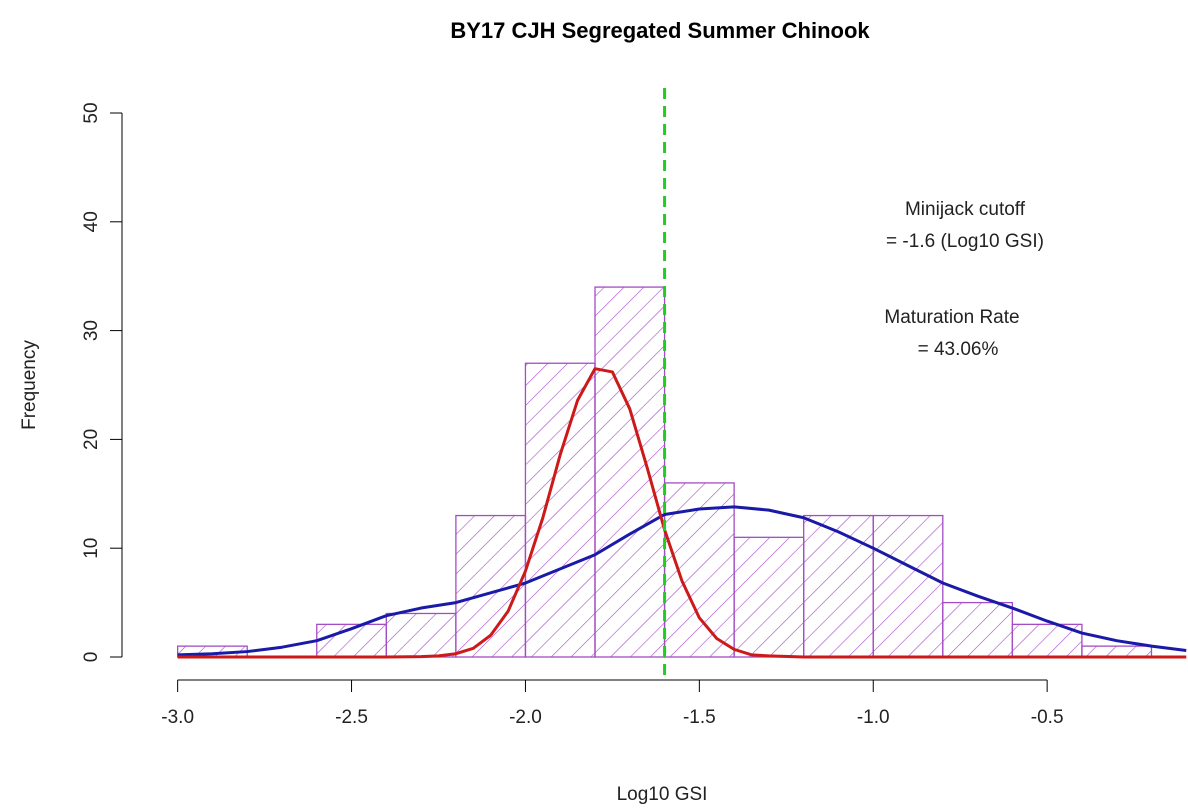 The width and height of the screenshot is (1188, 811). What do you see at coordinates (873, 717) in the screenshot?
I see `x-tick-label: -1.0` at bounding box center [873, 717].